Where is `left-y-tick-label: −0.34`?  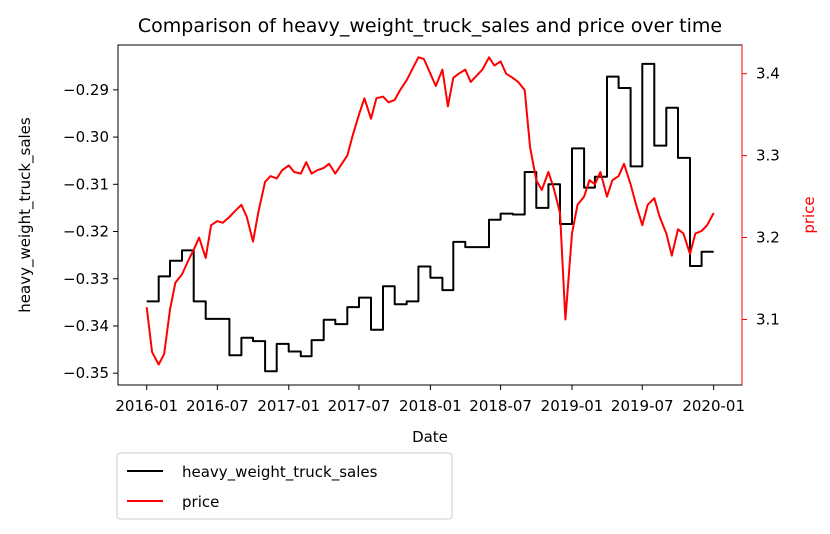 left-y-tick-label: −0.34 is located at coordinates (86, 326).